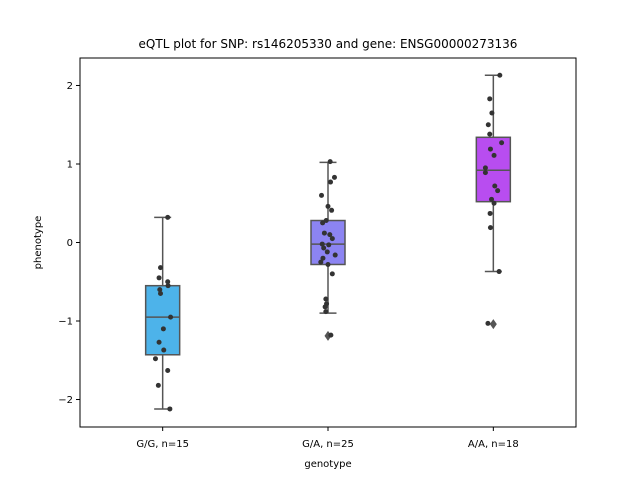 The width and height of the screenshot is (640, 480). What do you see at coordinates (70, 86) in the screenshot?
I see `y-tick-label: 2` at bounding box center [70, 86].